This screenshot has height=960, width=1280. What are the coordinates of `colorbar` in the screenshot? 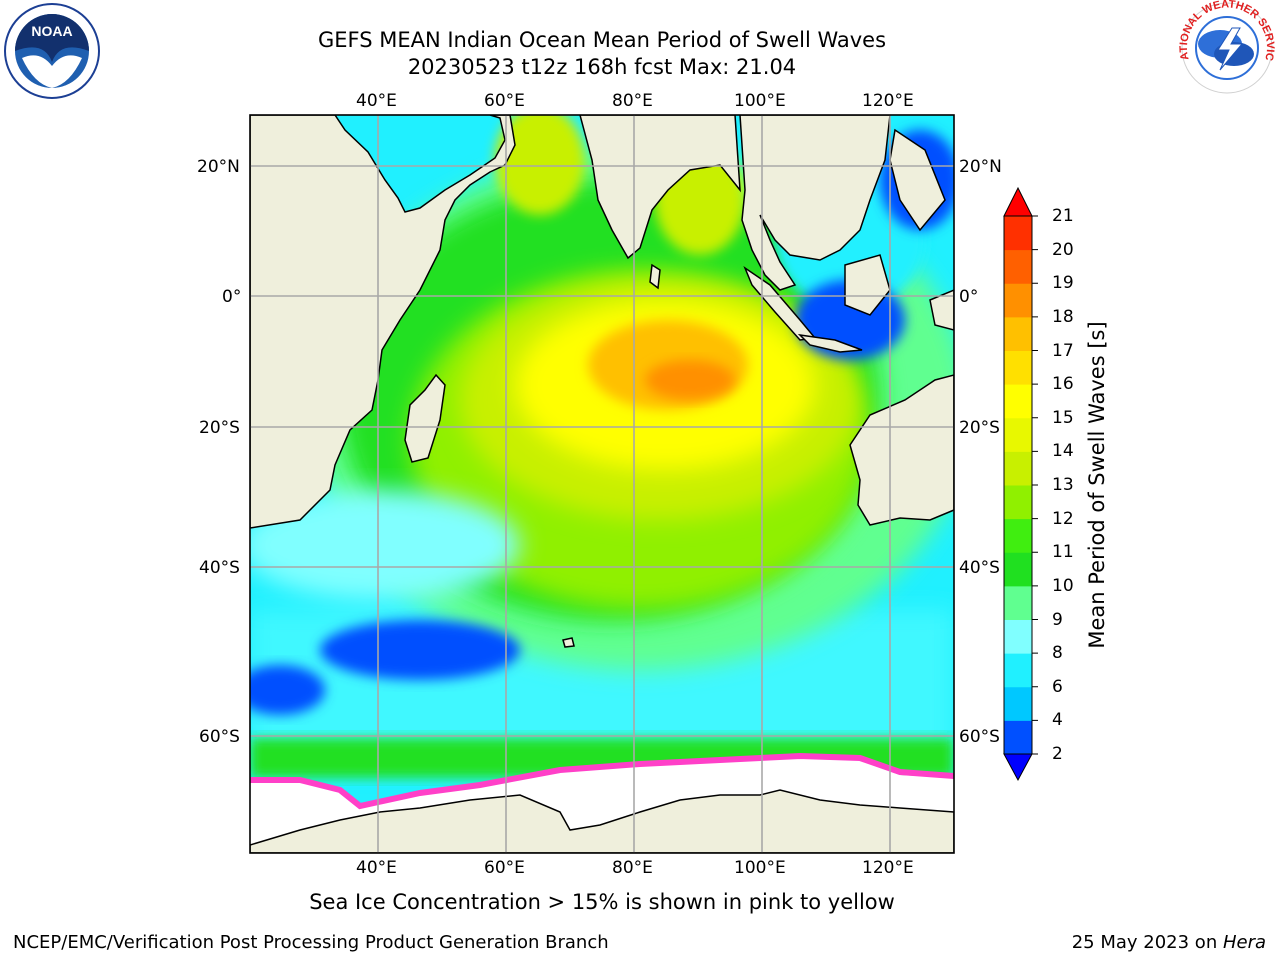 It's located at (1020, 484).